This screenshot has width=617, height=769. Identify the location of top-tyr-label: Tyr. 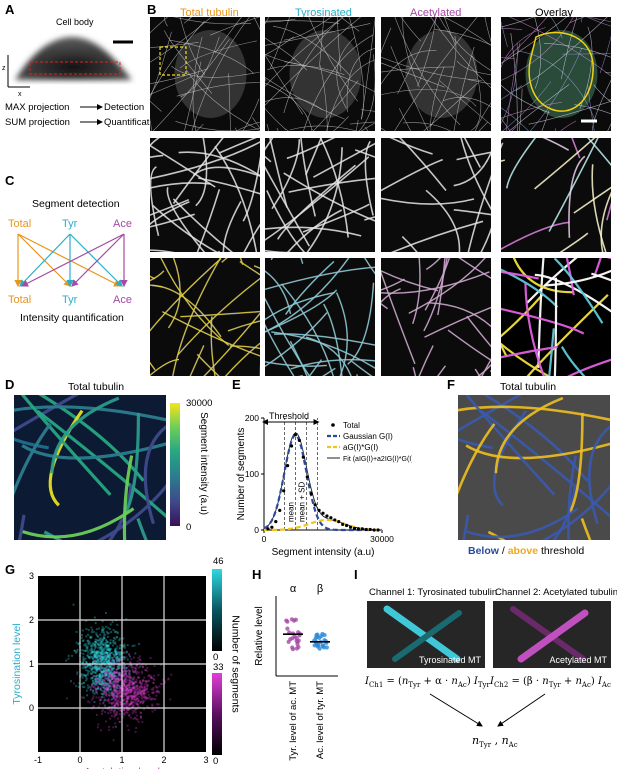
(70, 224).